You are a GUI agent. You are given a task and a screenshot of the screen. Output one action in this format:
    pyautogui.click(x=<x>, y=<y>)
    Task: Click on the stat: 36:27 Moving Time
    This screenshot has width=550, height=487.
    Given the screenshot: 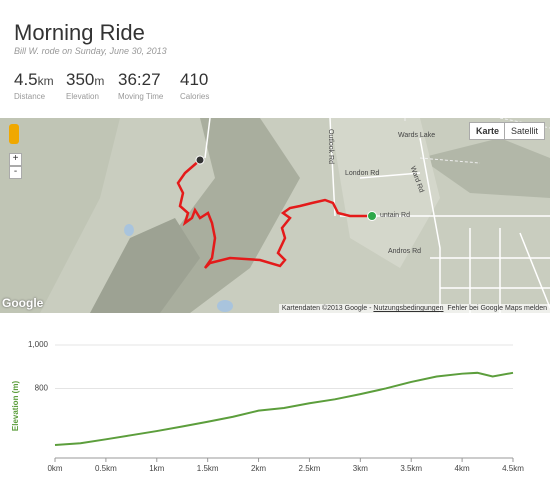 What is the action you would take?
    pyautogui.click(x=140, y=85)
    